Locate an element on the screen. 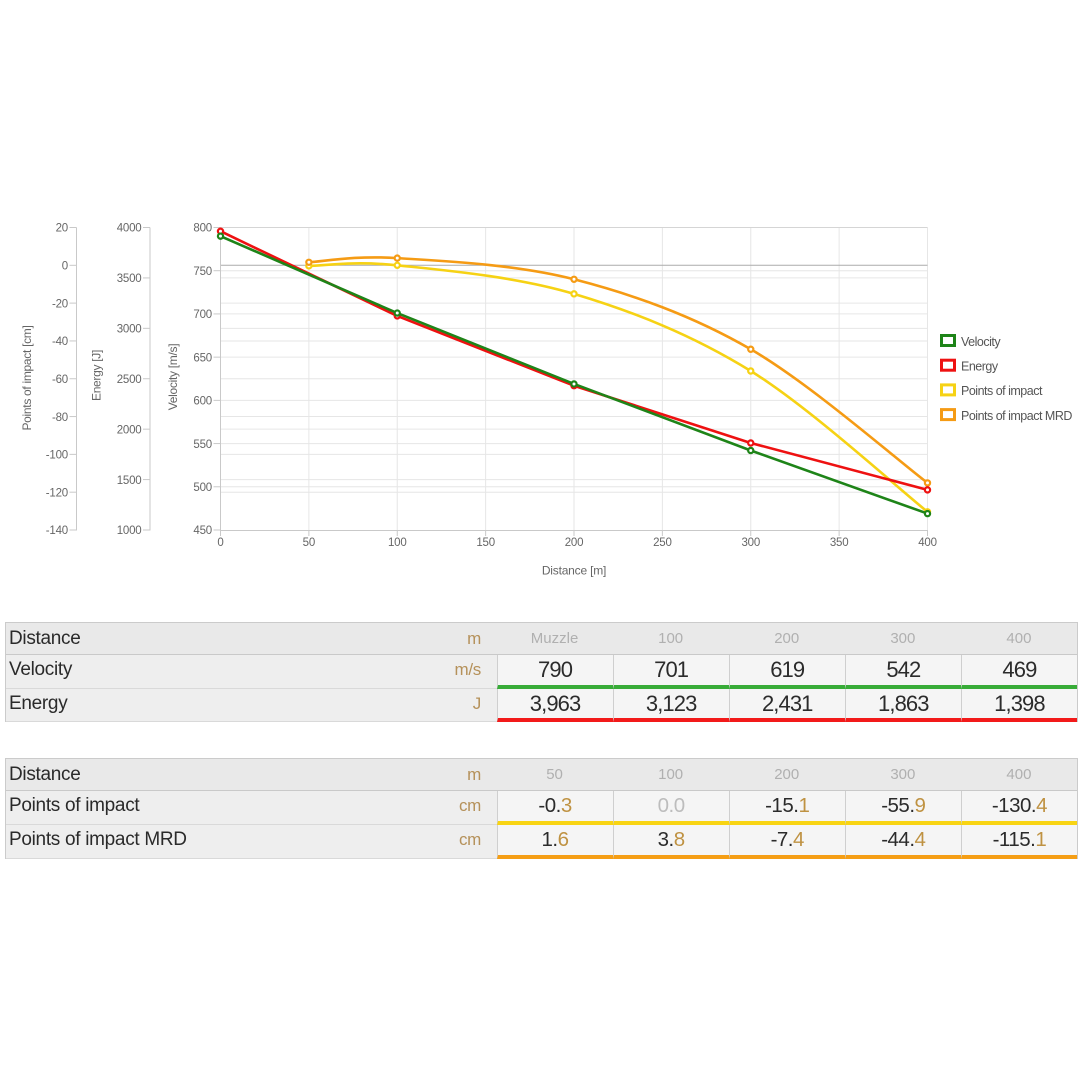  svg-text: 300 is located at coordinates (750, 543).